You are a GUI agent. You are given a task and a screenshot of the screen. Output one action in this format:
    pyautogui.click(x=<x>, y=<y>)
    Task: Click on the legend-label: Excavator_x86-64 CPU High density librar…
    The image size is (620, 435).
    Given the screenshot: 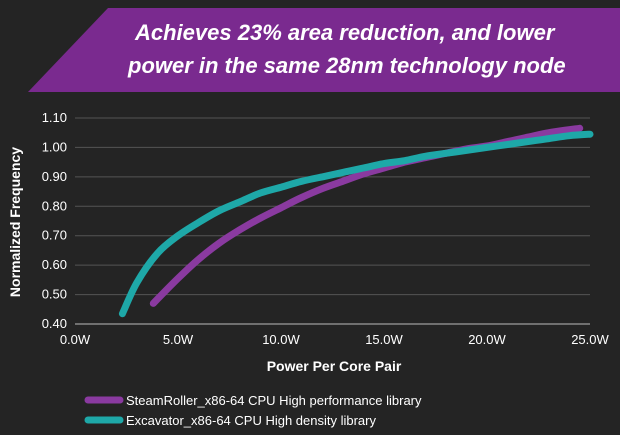 What is the action you would take?
    pyautogui.click(x=251, y=420)
    